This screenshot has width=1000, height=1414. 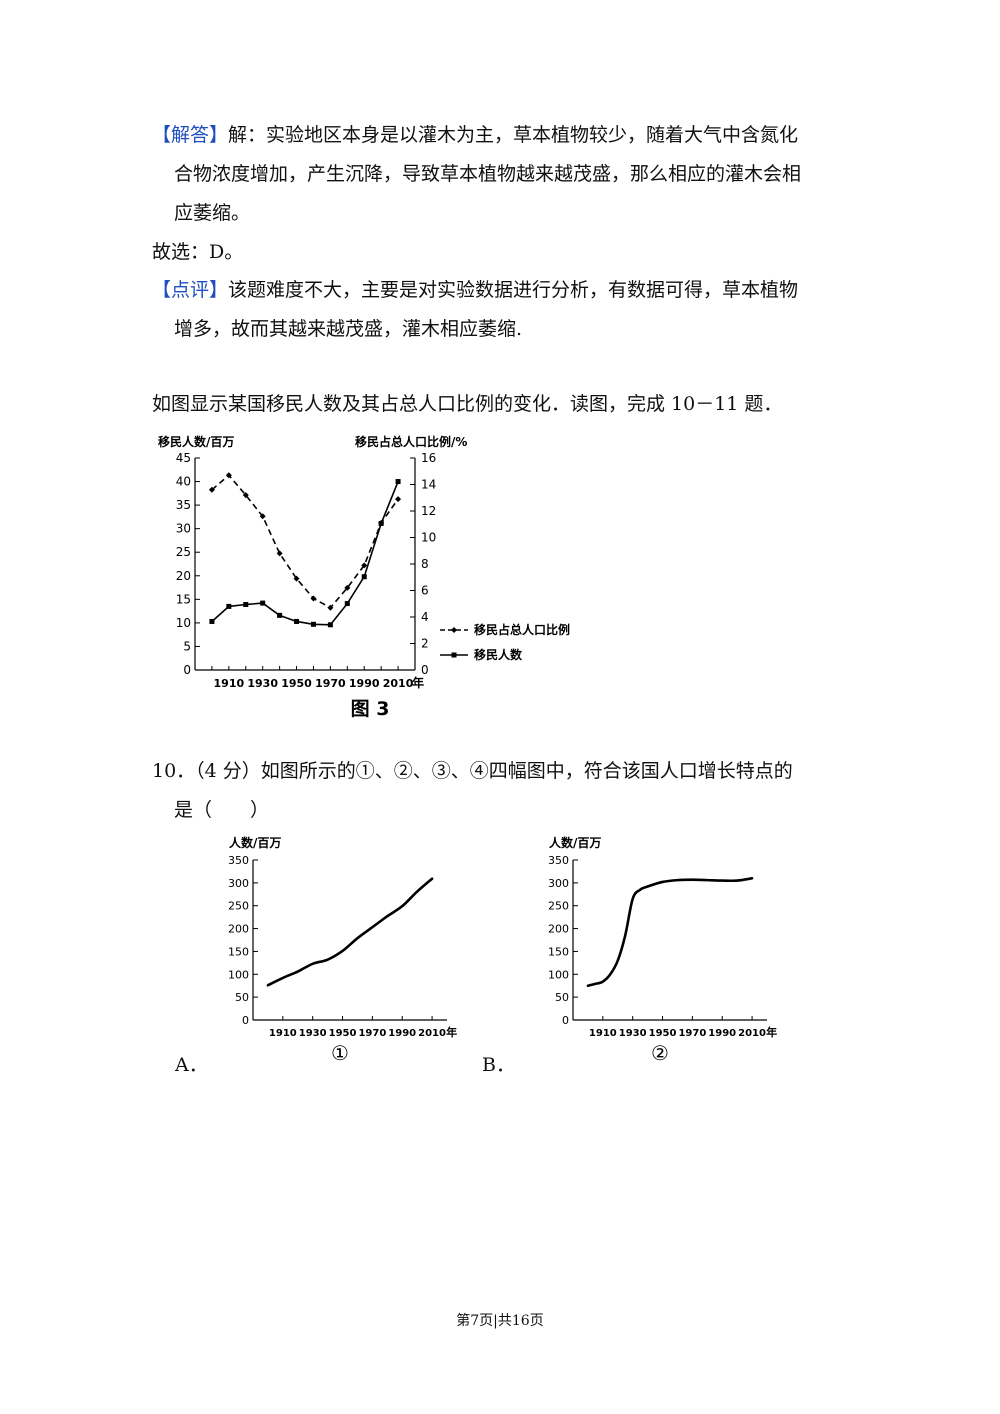 I want to click on answer-line-3: 应萎缩。, so click(x=212, y=213).